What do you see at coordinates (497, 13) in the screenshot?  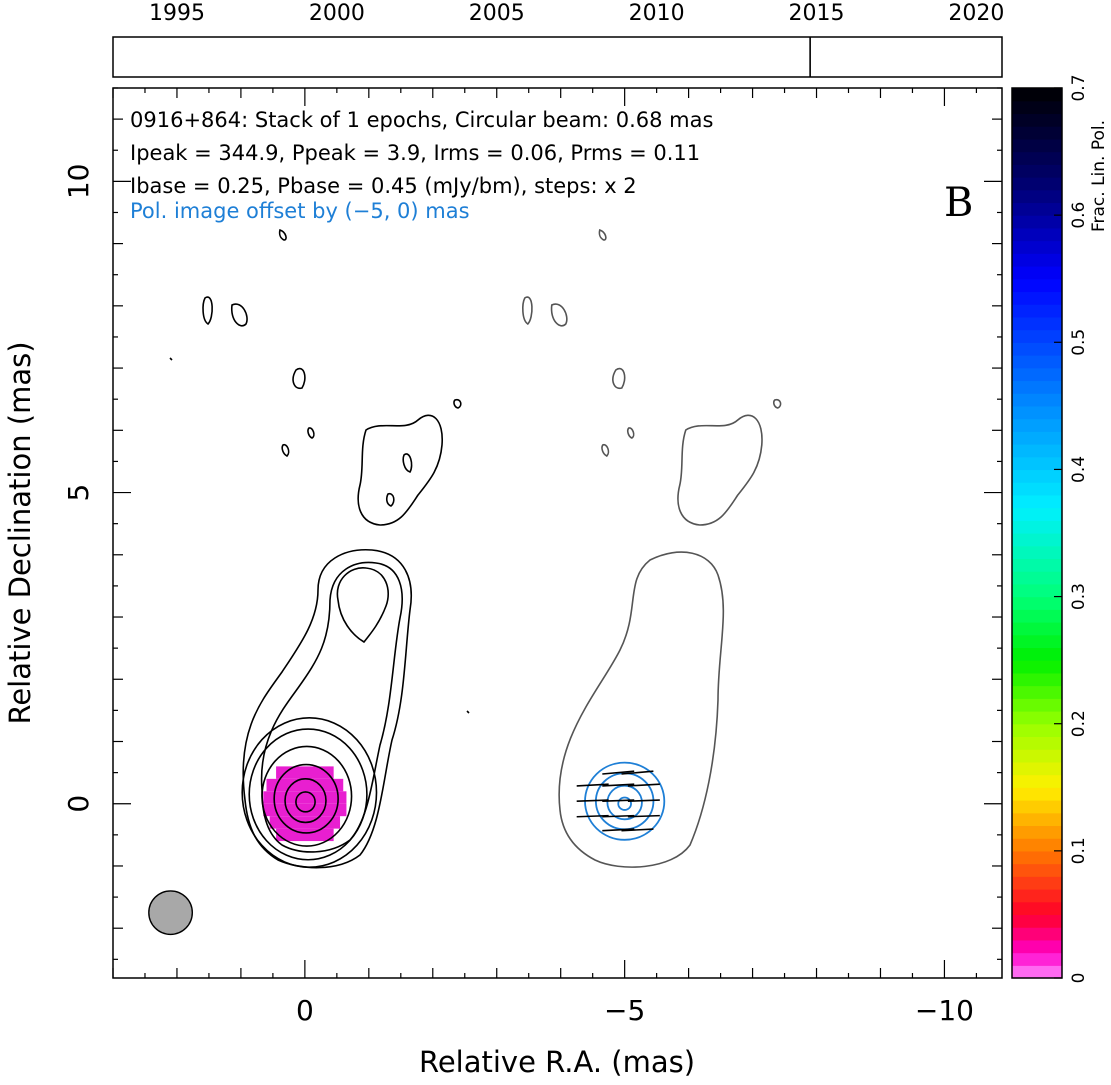 I see `timeline-tick-label: 2005` at bounding box center [497, 13].